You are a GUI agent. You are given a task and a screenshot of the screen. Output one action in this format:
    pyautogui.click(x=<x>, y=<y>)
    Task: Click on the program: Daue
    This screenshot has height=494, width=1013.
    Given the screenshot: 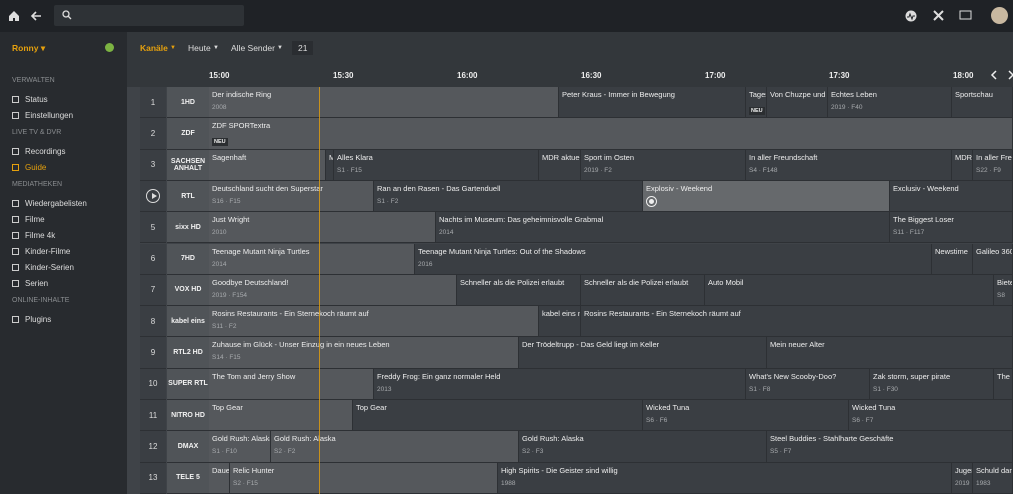 What is the action you would take?
    pyautogui.click(x=219, y=478)
    